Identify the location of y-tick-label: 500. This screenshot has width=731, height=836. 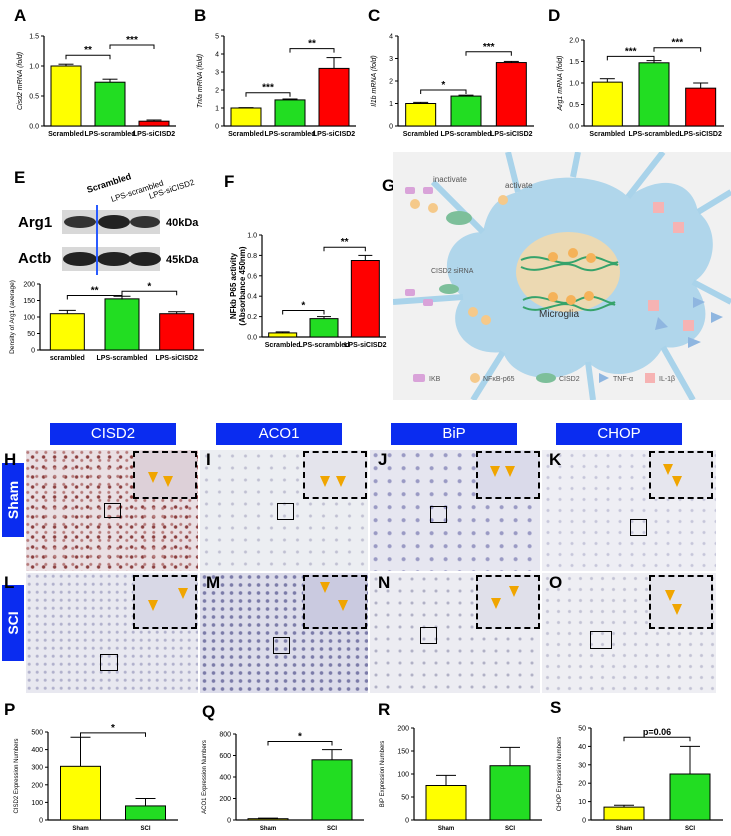
(37, 733).